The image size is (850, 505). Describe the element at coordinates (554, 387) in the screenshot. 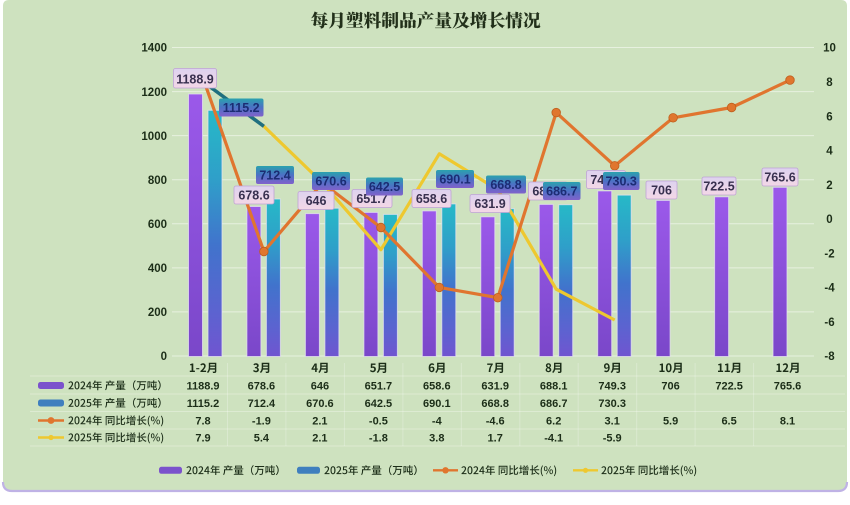

I see `svg-text: 688.1` at that location.